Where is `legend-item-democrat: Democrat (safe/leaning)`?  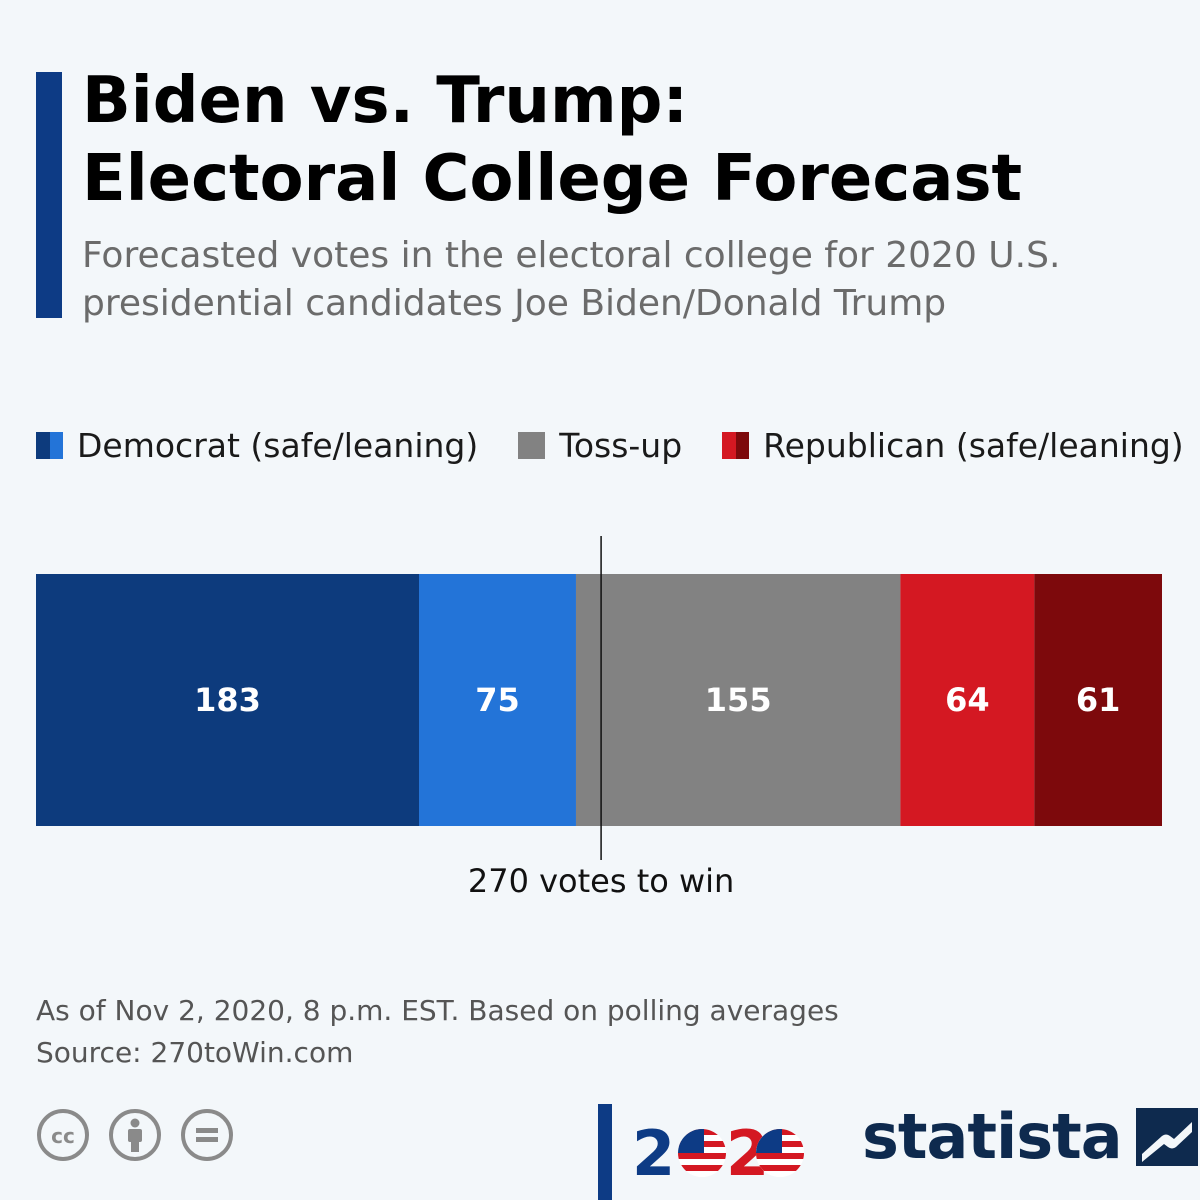 legend-item-democrat: Democrat (safe/leaning) is located at coordinates (257, 445).